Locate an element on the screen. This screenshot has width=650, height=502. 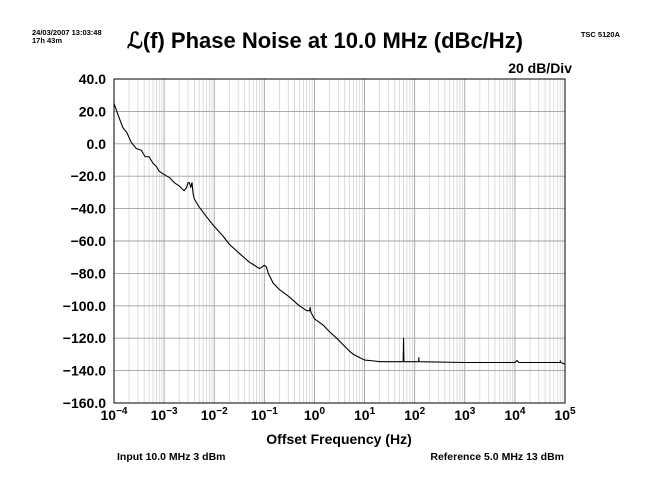
instrument-model: TSC 5120A is located at coordinates (600, 34).